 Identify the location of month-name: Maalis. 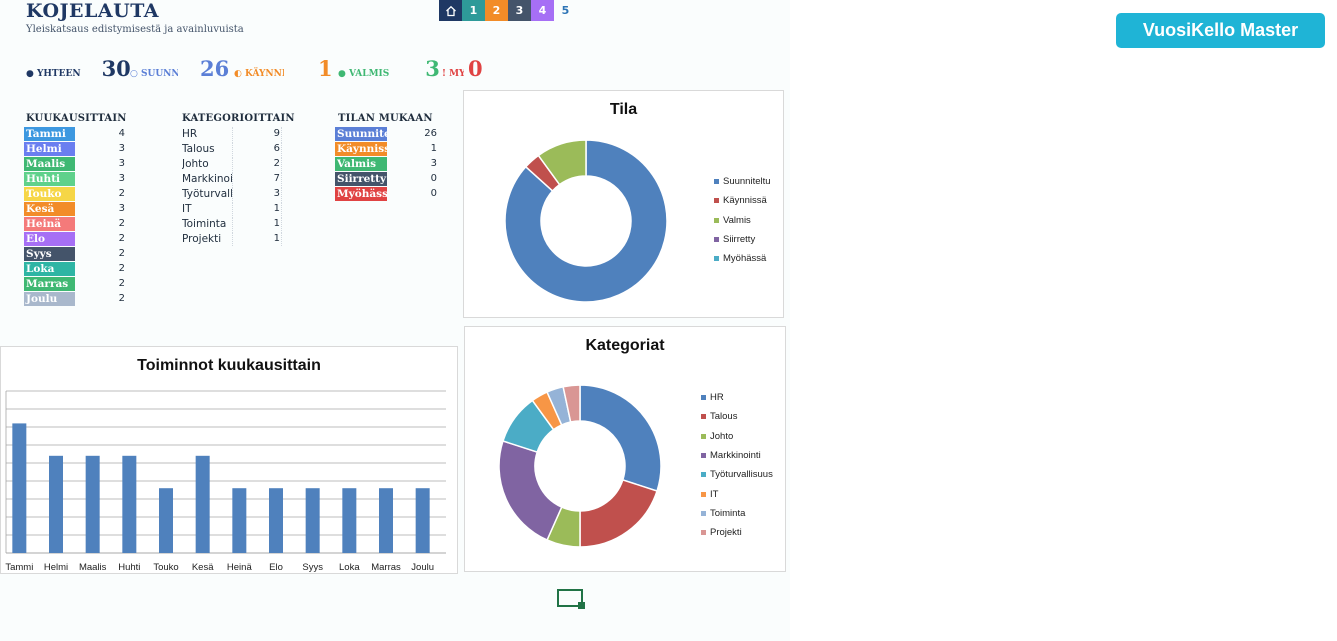
(49, 164).